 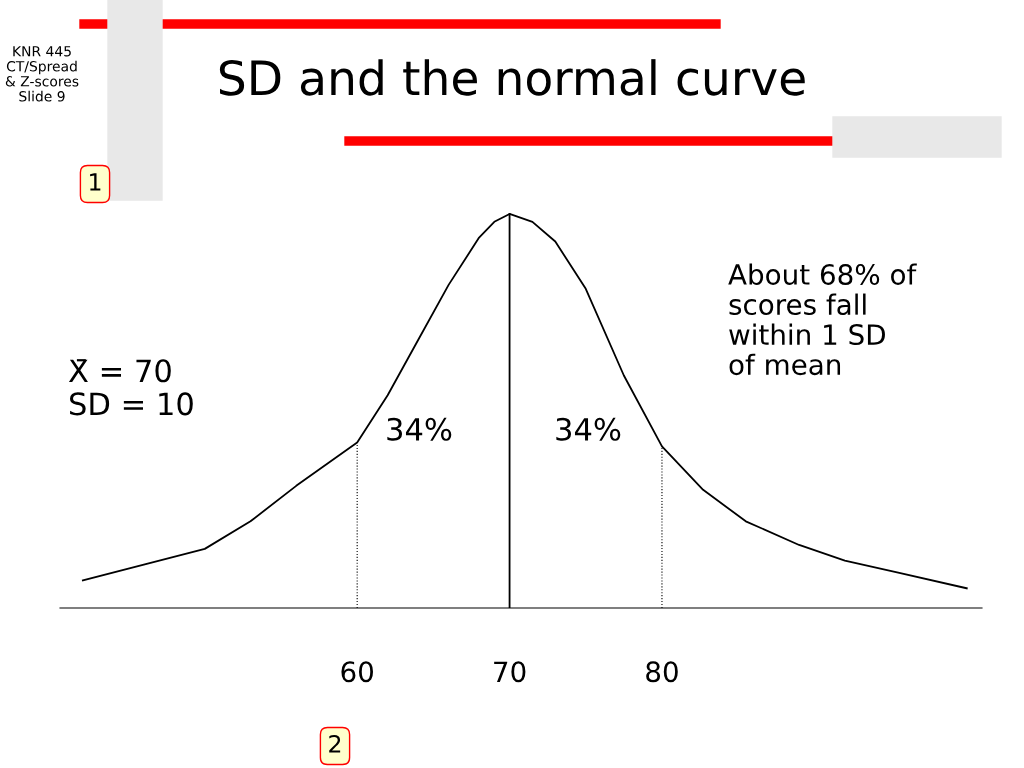 What do you see at coordinates (335, 743) in the screenshot?
I see `text: 2` at bounding box center [335, 743].